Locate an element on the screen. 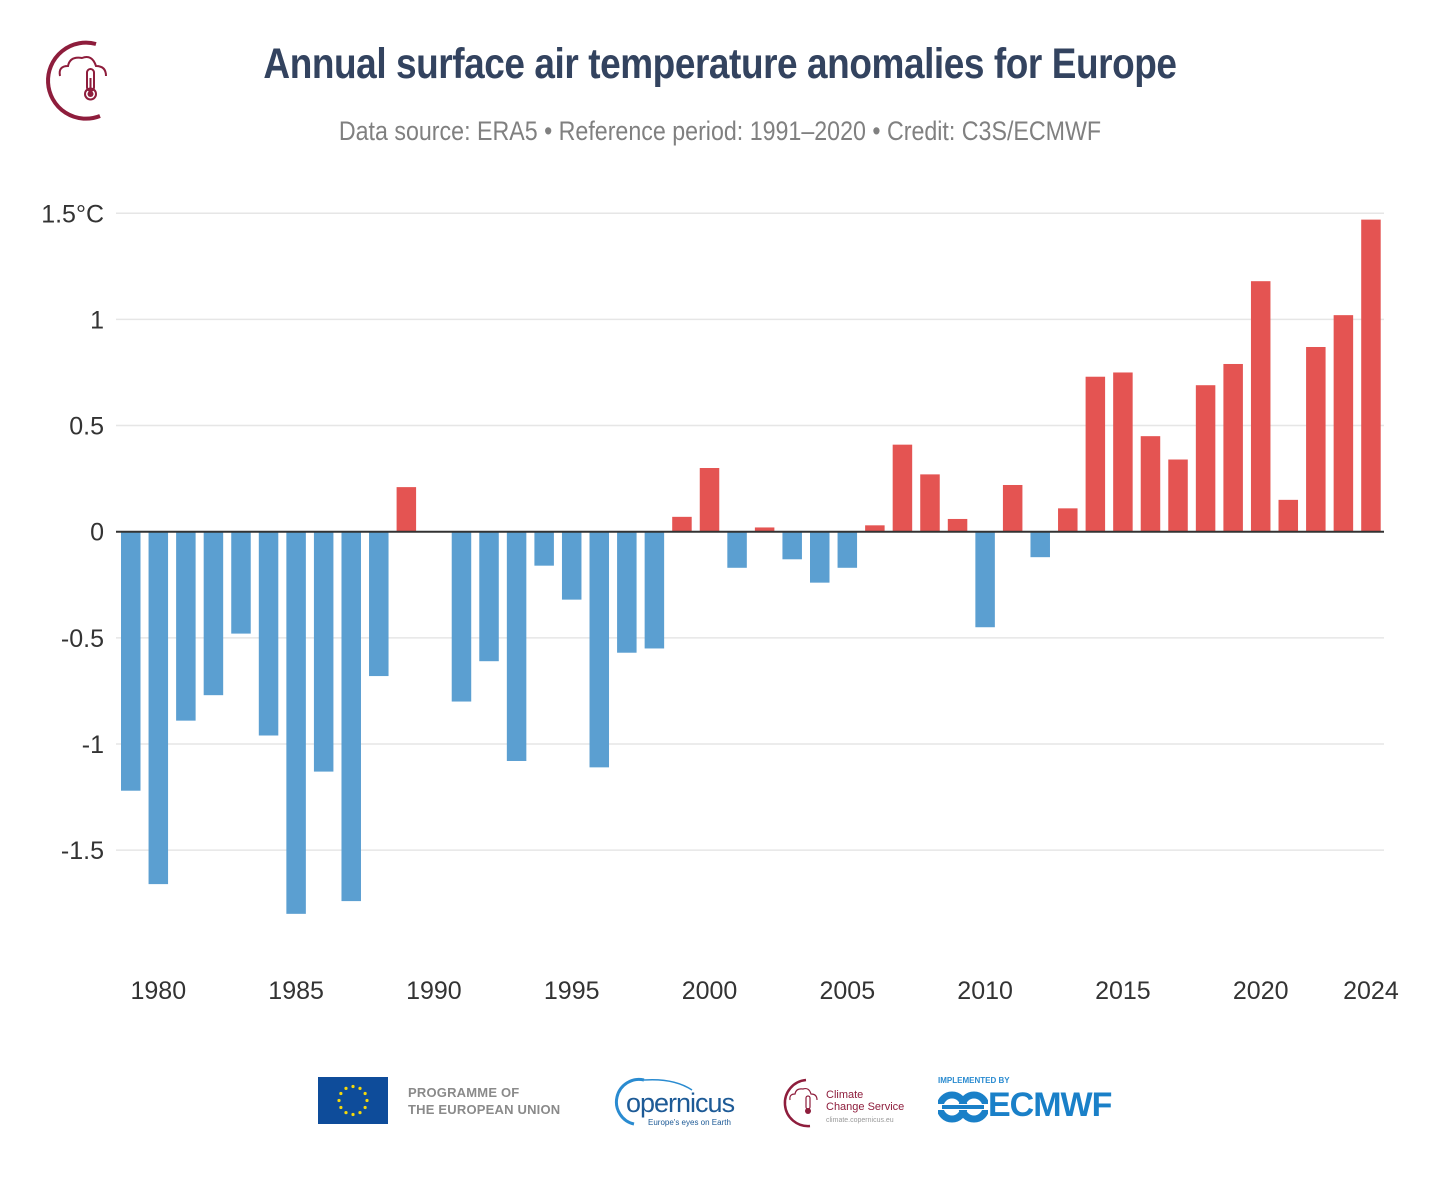 The width and height of the screenshot is (1440, 1188). bar-1998 is located at coordinates (654, 590).